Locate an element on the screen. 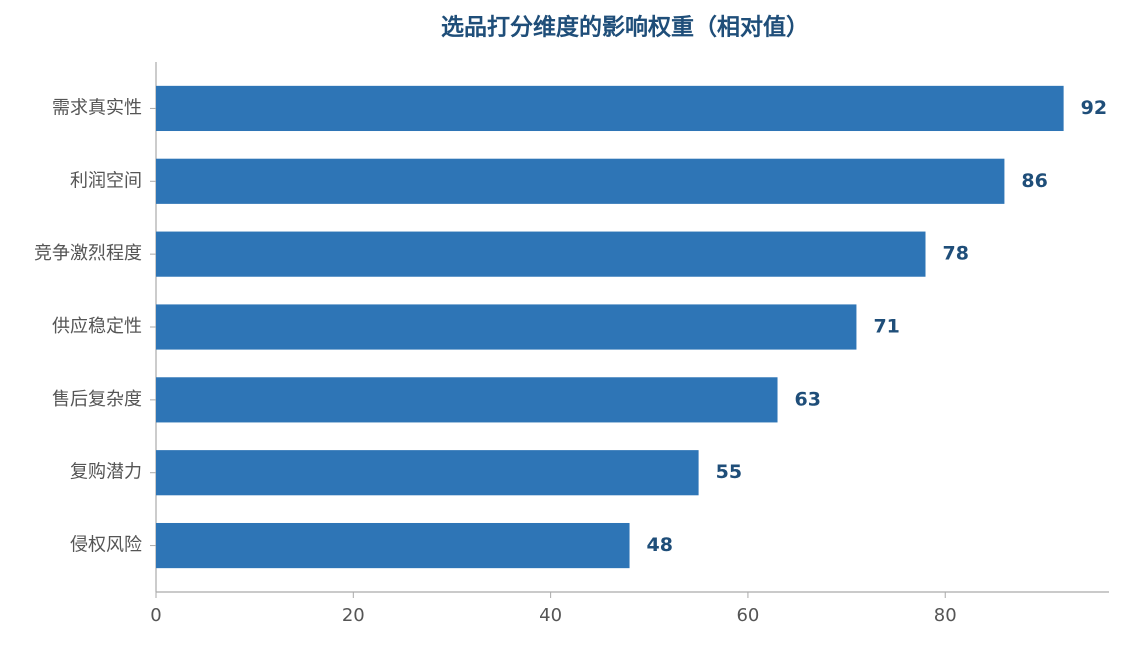  y-tick-label: 售后复杂度 is located at coordinates (97, 399).